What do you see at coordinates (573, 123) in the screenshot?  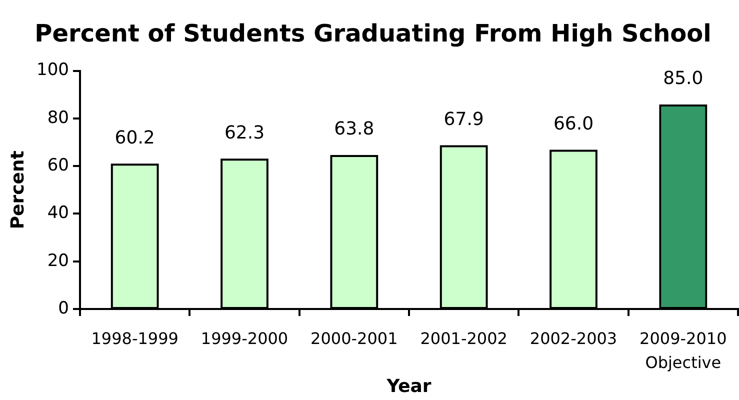 I see `data-label: 66.0` at bounding box center [573, 123].